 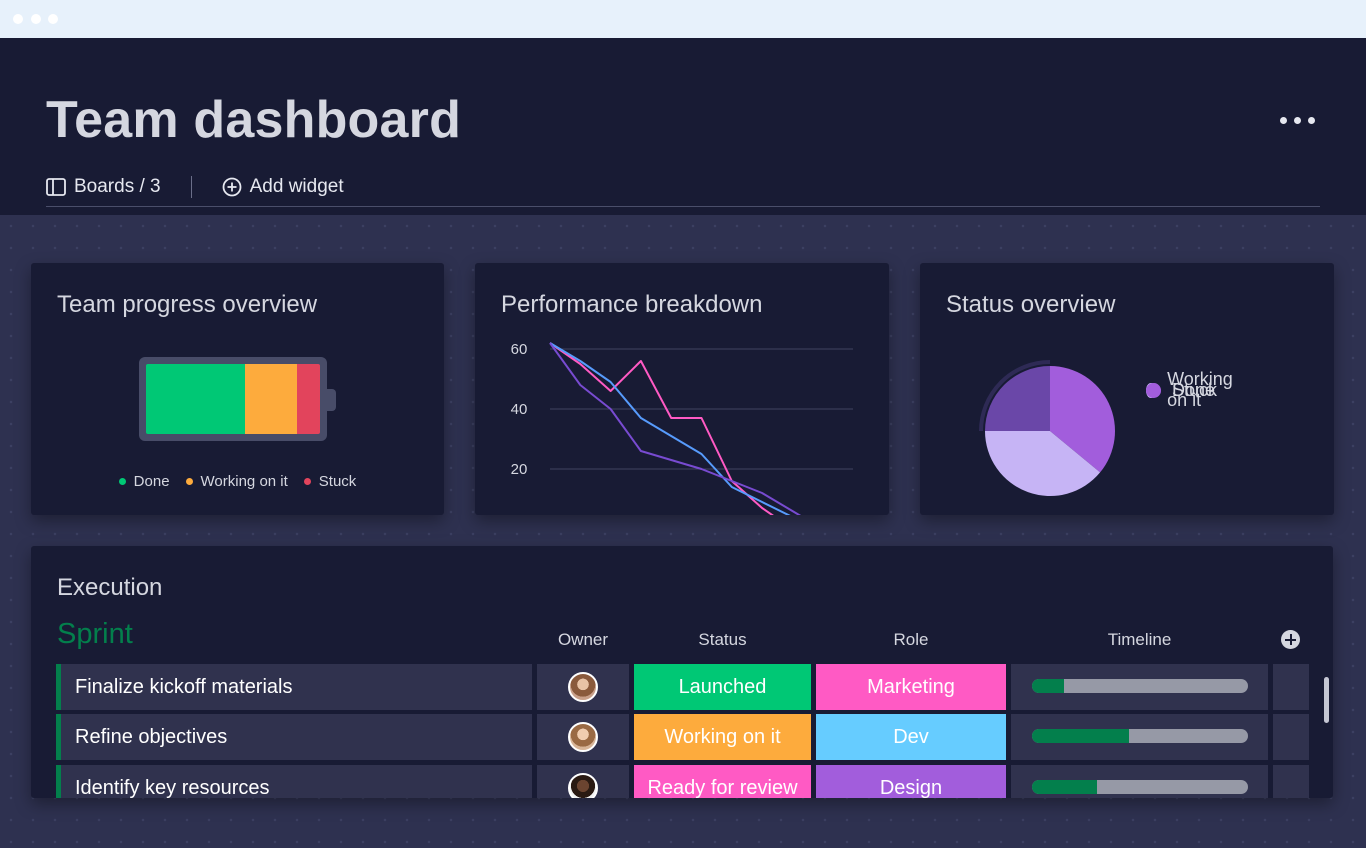 I want to click on status-label: Ready for review, so click(x=722, y=781).